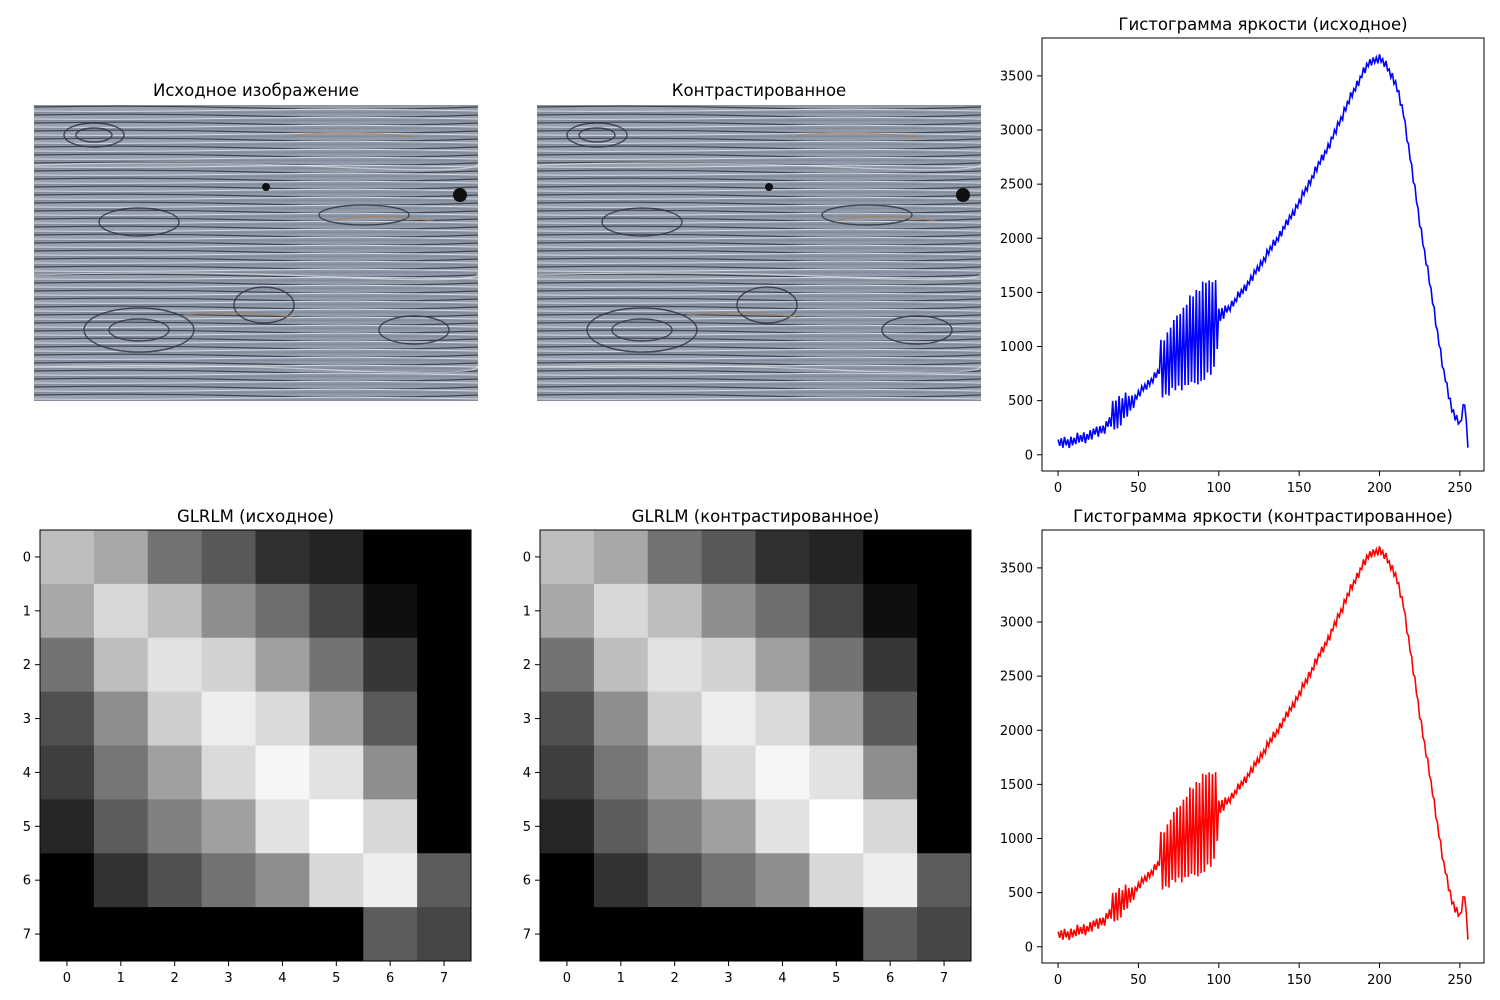 The height and width of the screenshot is (1000, 1500). What do you see at coordinates (836, 978) in the screenshot?
I see `x-tick-label: 5` at bounding box center [836, 978].